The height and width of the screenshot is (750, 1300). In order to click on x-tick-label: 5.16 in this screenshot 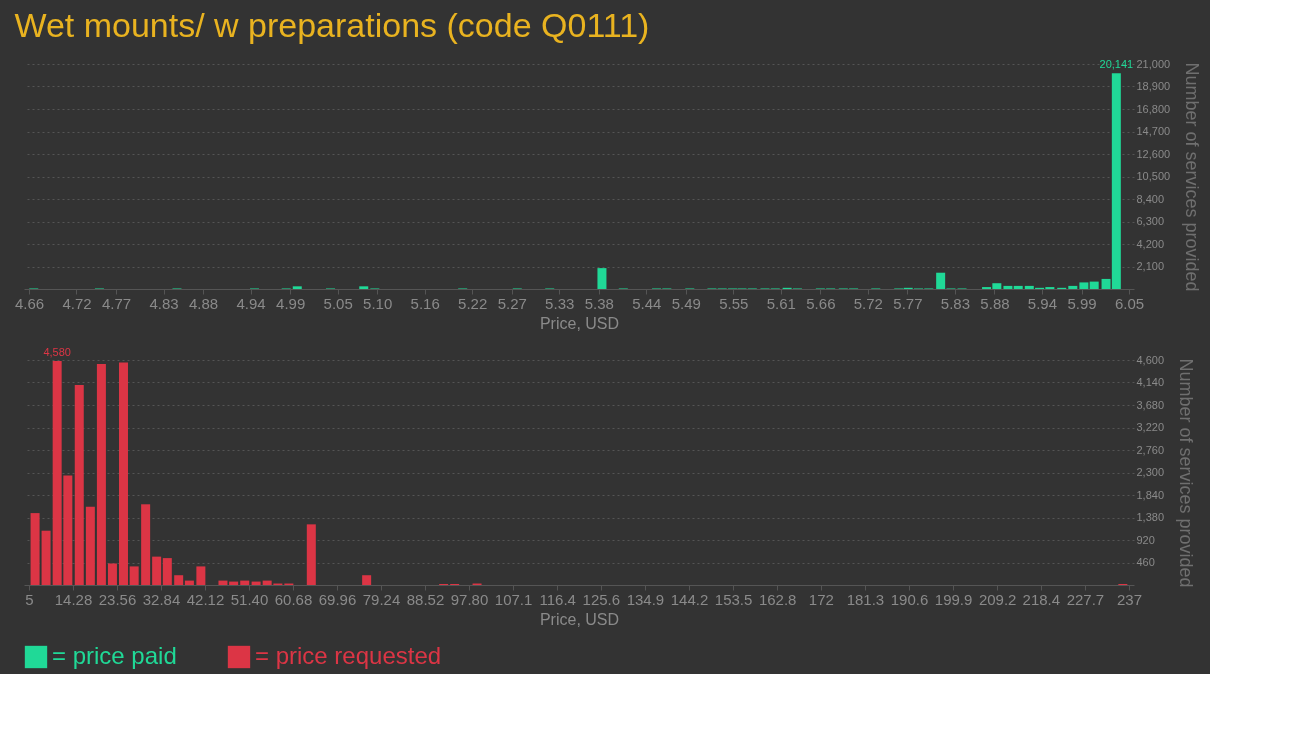, I will do `click(425, 303)`.